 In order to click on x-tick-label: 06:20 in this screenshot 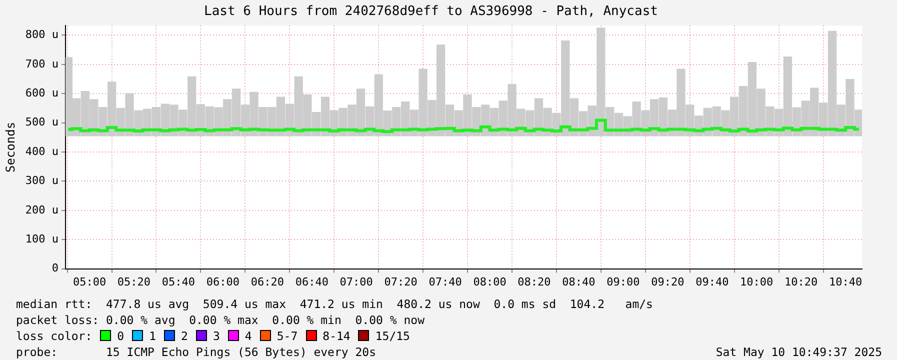, I will do `click(267, 281)`.